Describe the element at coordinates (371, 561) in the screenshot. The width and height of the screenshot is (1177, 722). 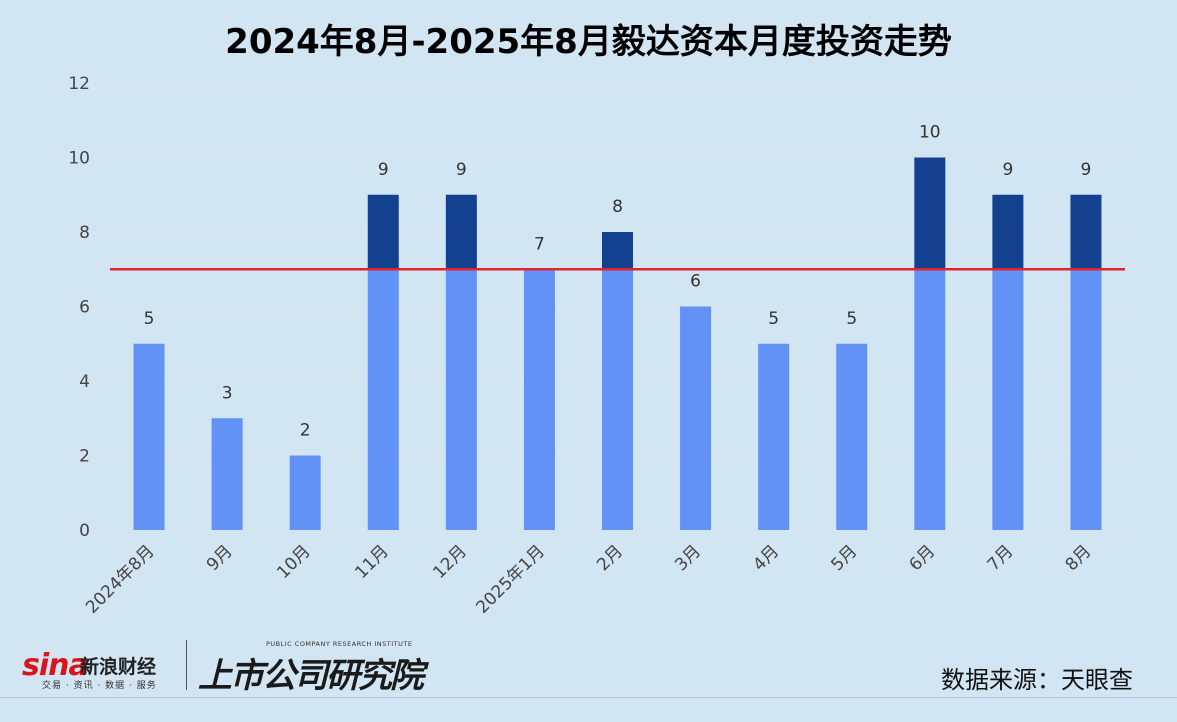
I see `x-tick-label: 11月` at that location.